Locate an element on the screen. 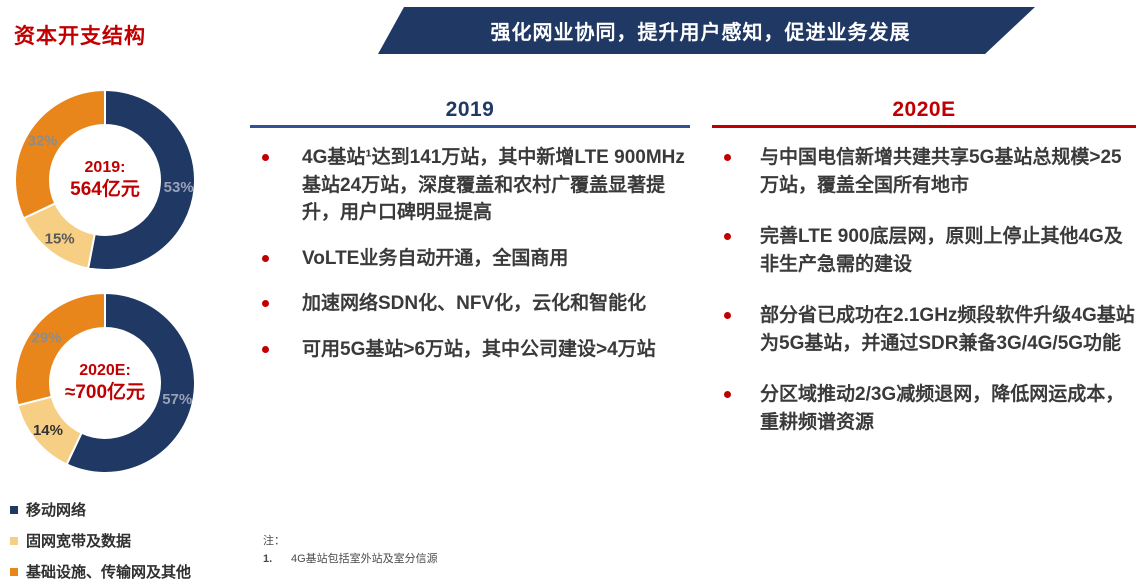  bullet-item: 与中国电信新增共建共享5G基站总规模>25万站，覆盖全国所有地市 is located at coordinates (924, 171).